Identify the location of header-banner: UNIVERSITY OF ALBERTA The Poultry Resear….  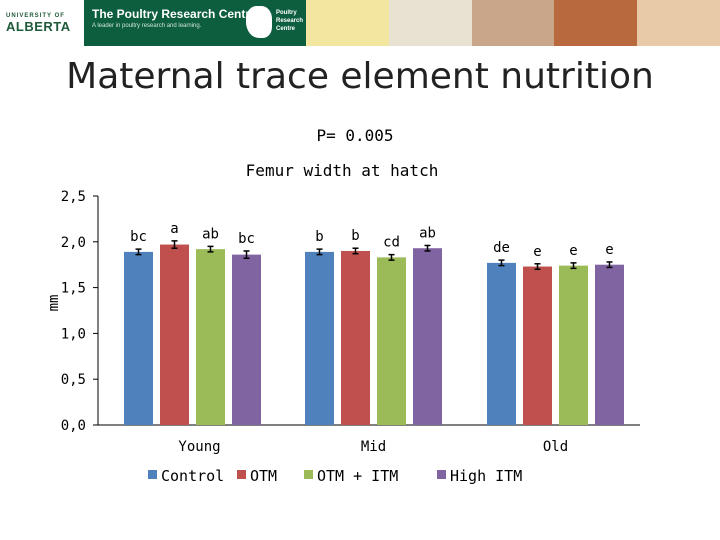
(360, 23).